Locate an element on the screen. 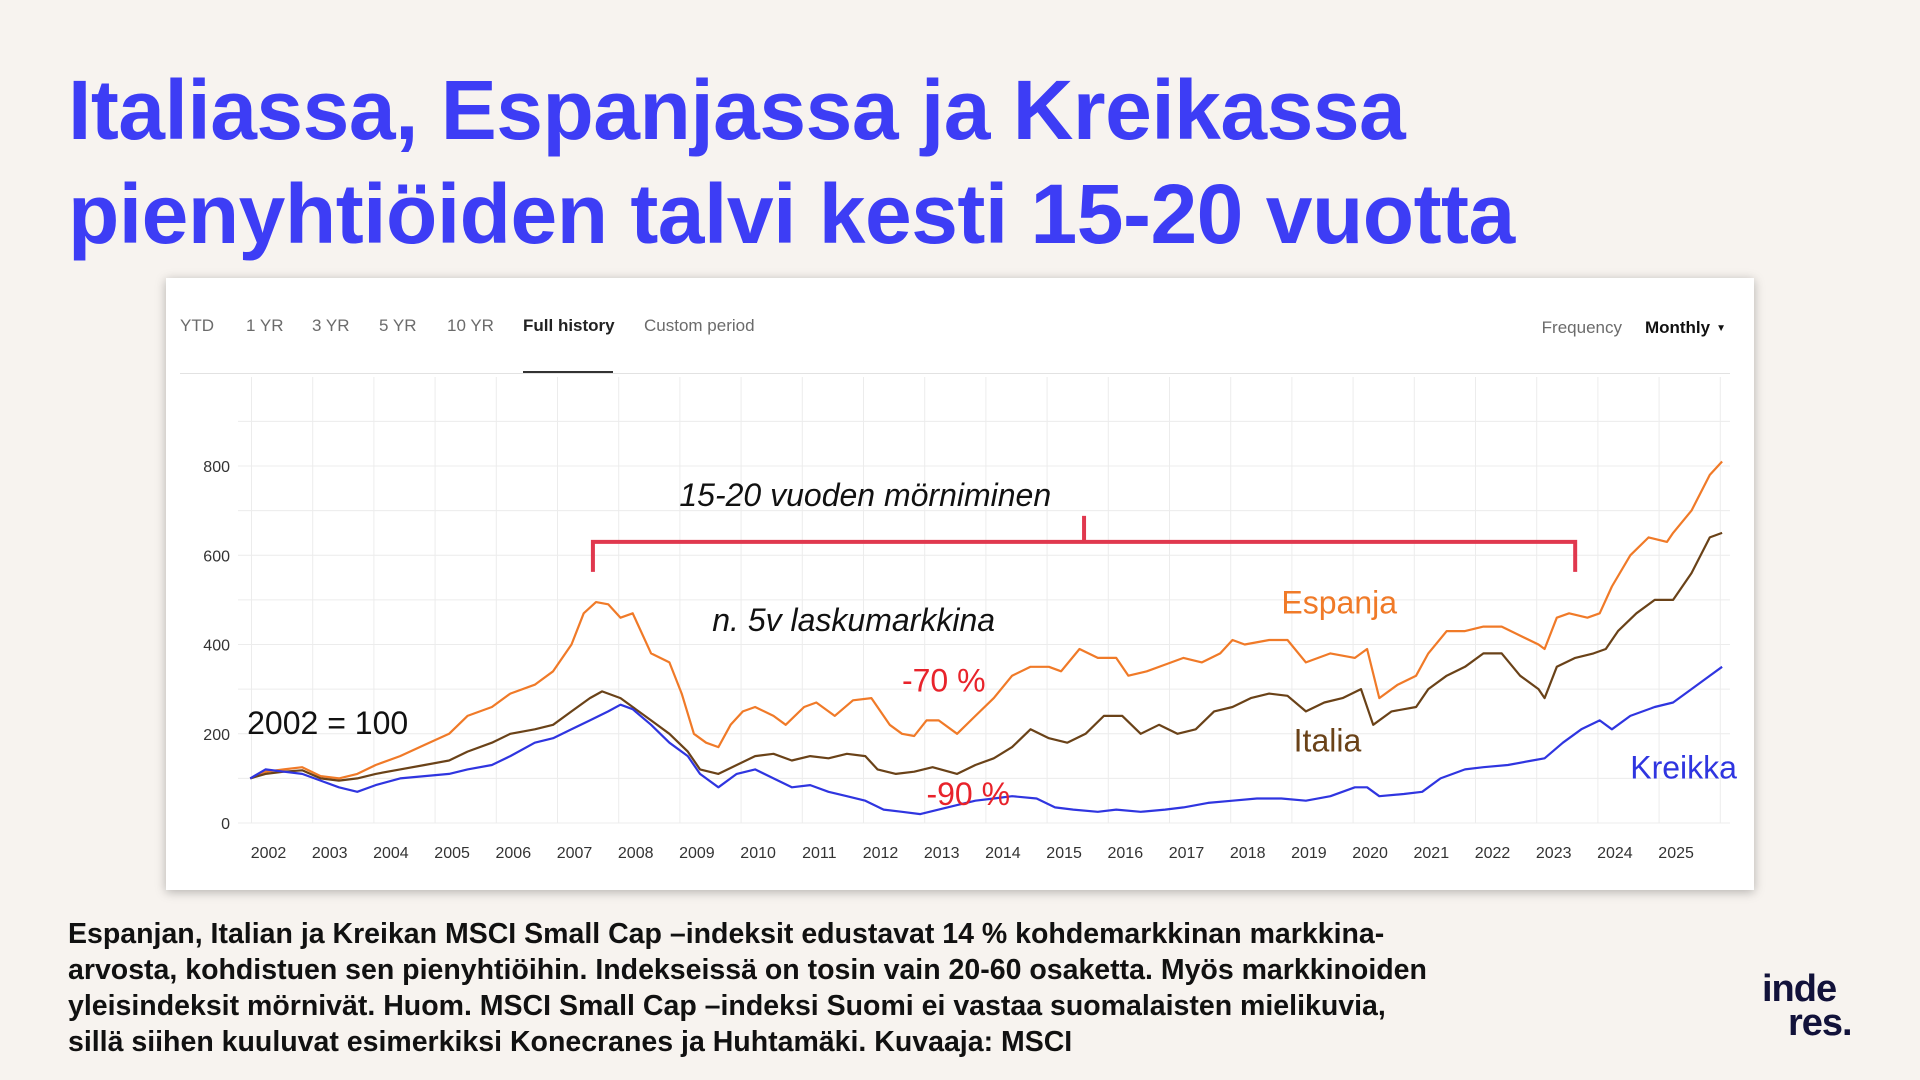 The image size is (1920, 1080). x-tick-label: 2010 is located at coordinates (758, 853).